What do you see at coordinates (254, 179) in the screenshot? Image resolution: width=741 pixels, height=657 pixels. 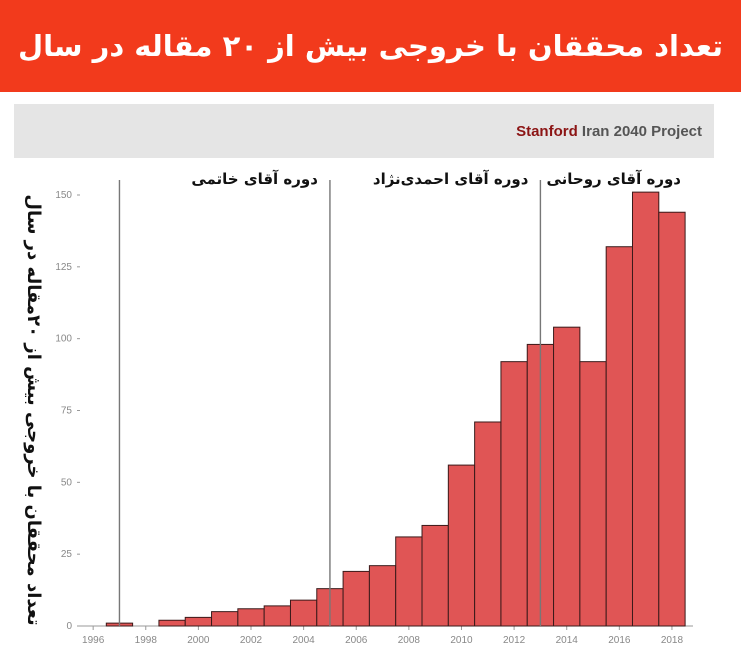 I see `era-label: دوره آقای خاتمی` at bounding box center [254, 179].